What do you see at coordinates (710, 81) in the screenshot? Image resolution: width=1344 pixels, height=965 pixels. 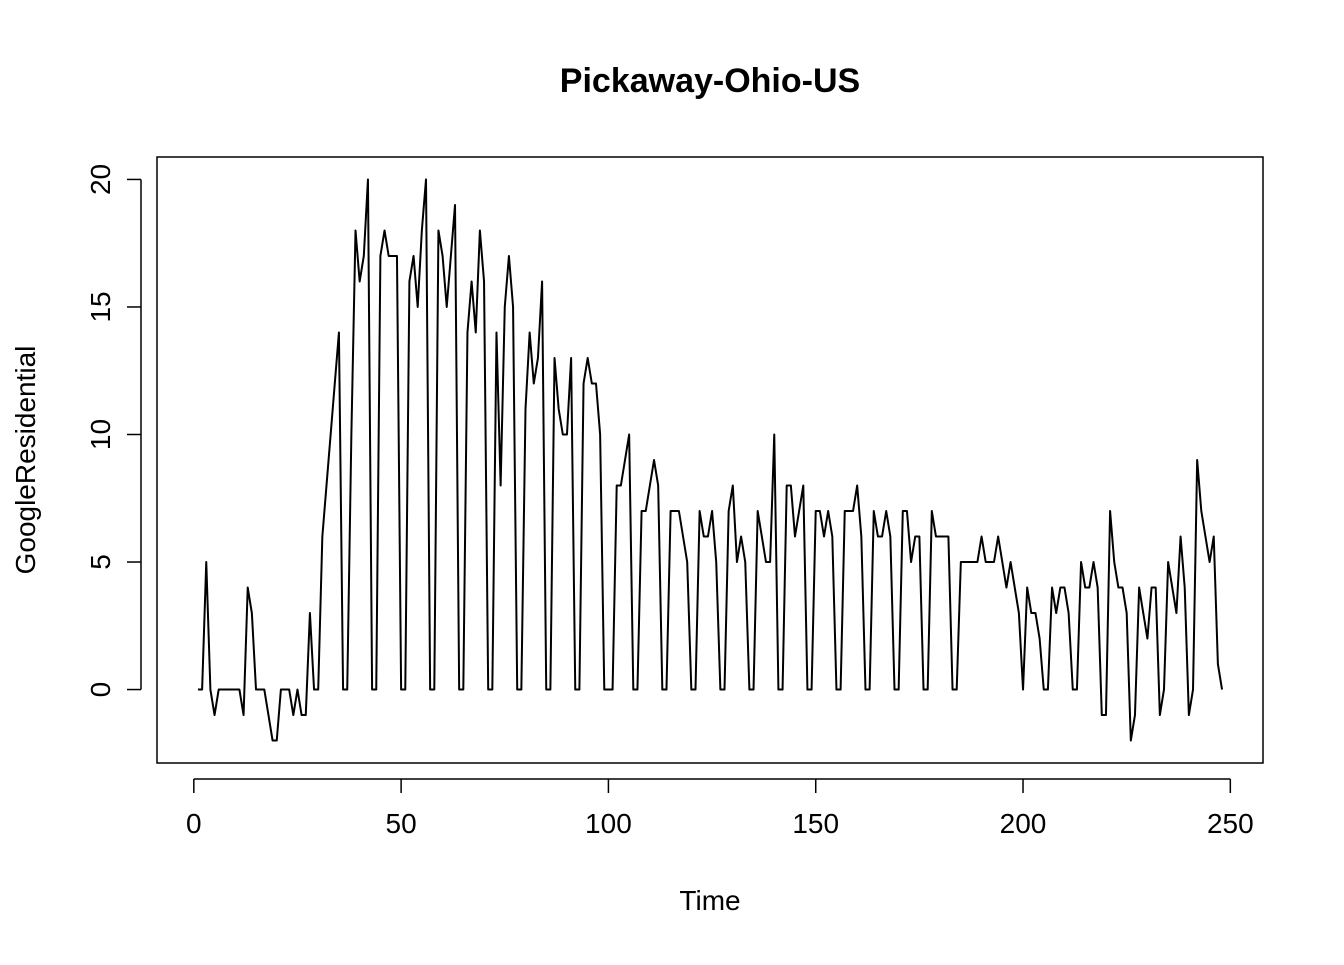 I see `chart-title: Pickaway-Ohio-US` at bounding box center [710, 81].